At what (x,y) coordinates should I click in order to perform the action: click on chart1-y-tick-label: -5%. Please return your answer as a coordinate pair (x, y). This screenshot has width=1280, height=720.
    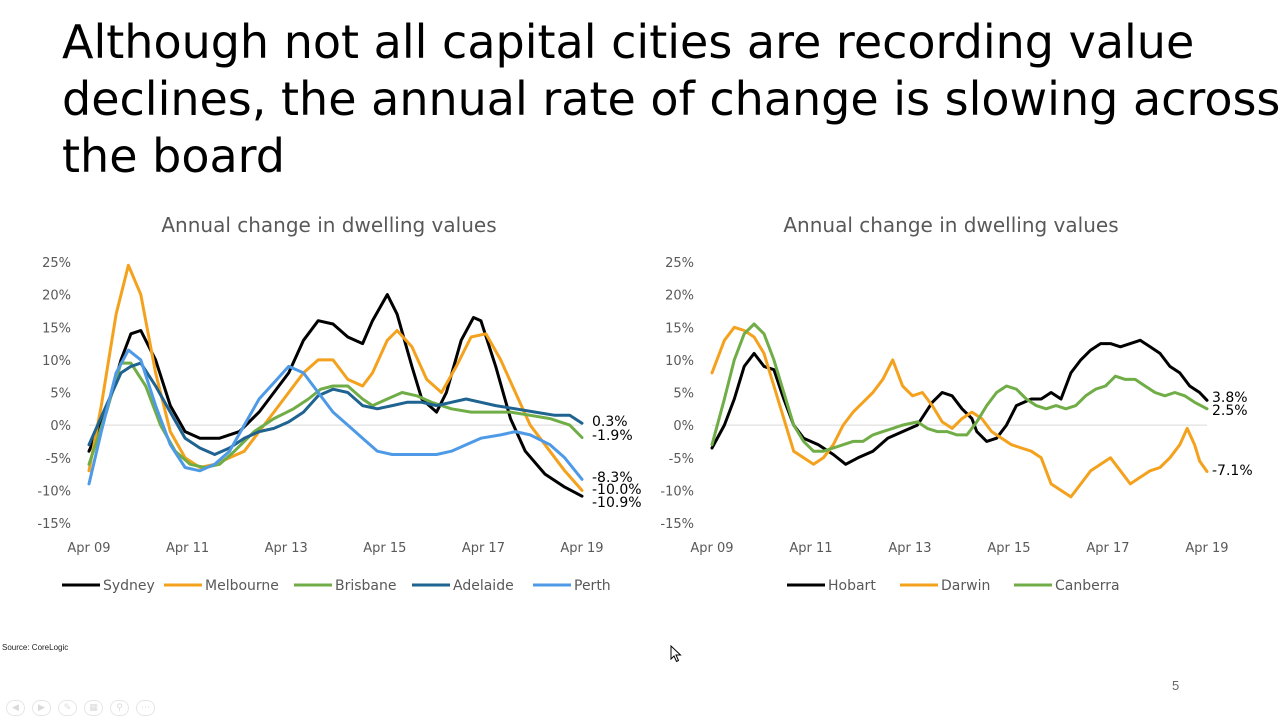
    Looking at the image, I should click on (58, 459).